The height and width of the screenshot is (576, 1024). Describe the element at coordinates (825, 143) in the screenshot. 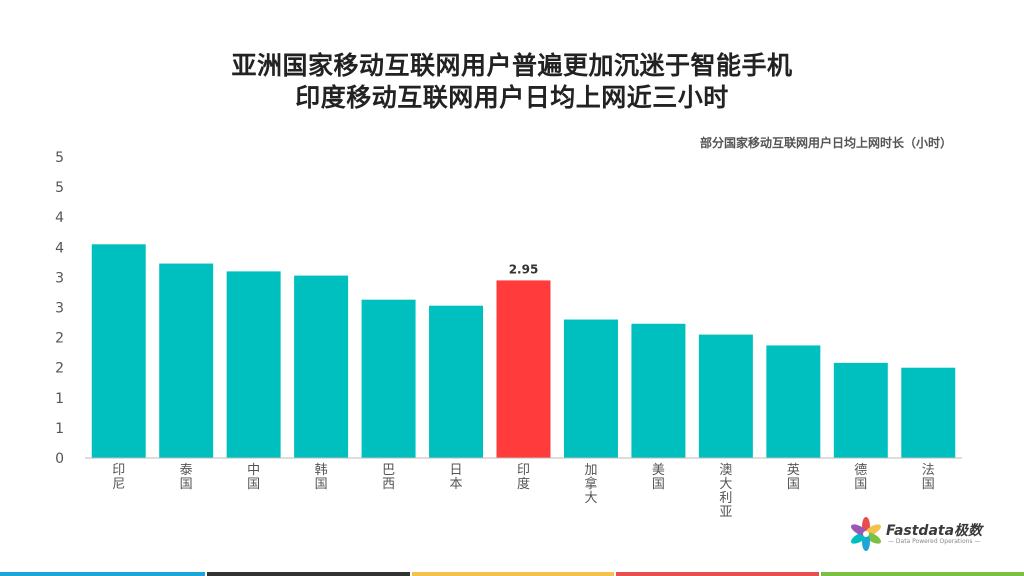

I see `chart-subtitle: 部分国家移动互联网用户日均上网时长（小时）` at that location.